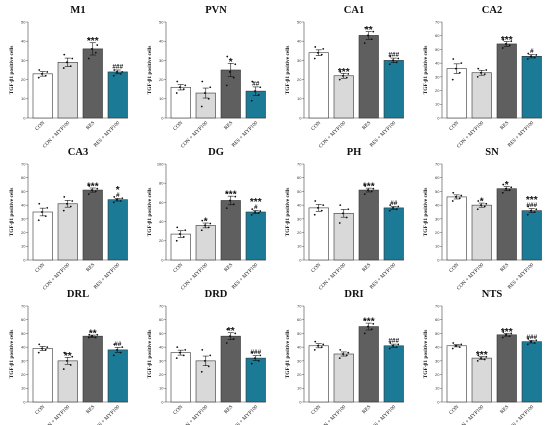 The width and height of the screenshot is (550, 425). I want to click on significance-hash: #, so click(118, 195).